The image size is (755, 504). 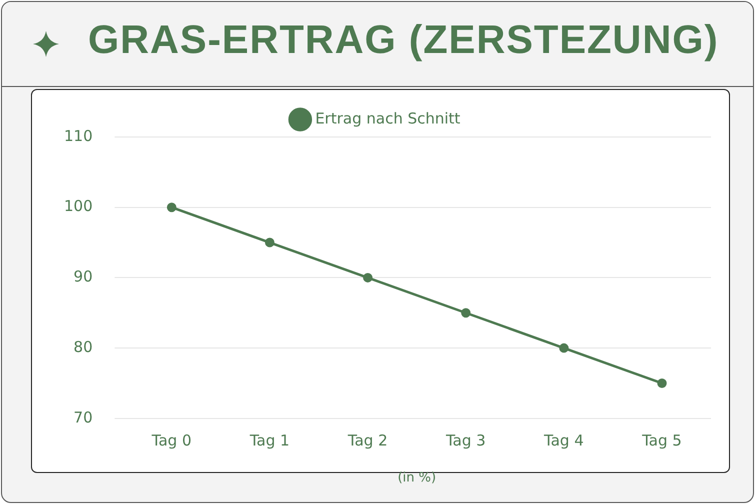 I want to click on x-tick-label: Tag 3, so click(x=465, y=440).